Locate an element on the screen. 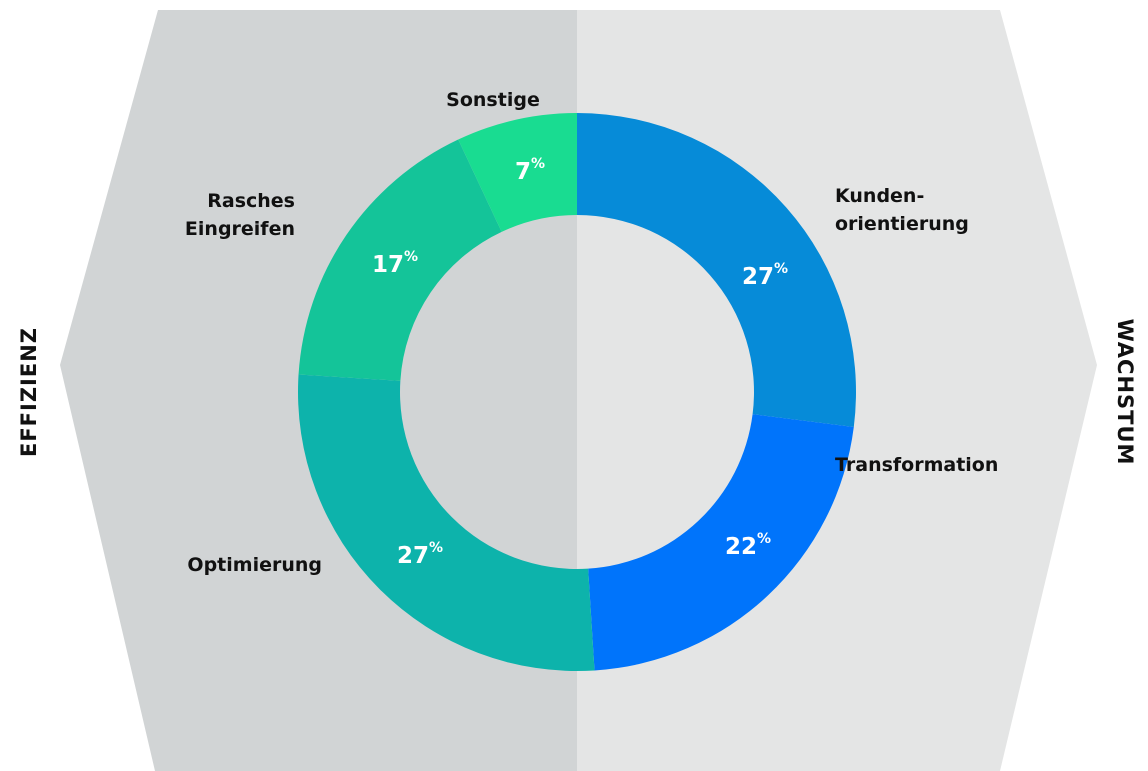  value-label: 7% is located at coordinates (530, 170).